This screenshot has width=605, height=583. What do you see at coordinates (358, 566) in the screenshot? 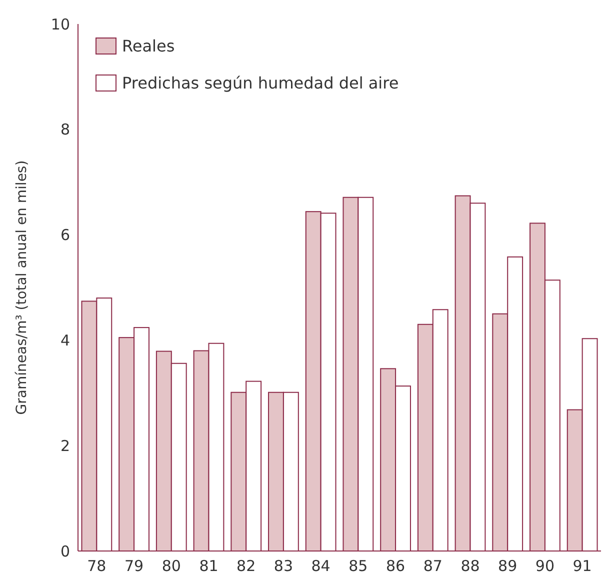
I see `x-tick-label: 85` at bounding box center [358, 566].